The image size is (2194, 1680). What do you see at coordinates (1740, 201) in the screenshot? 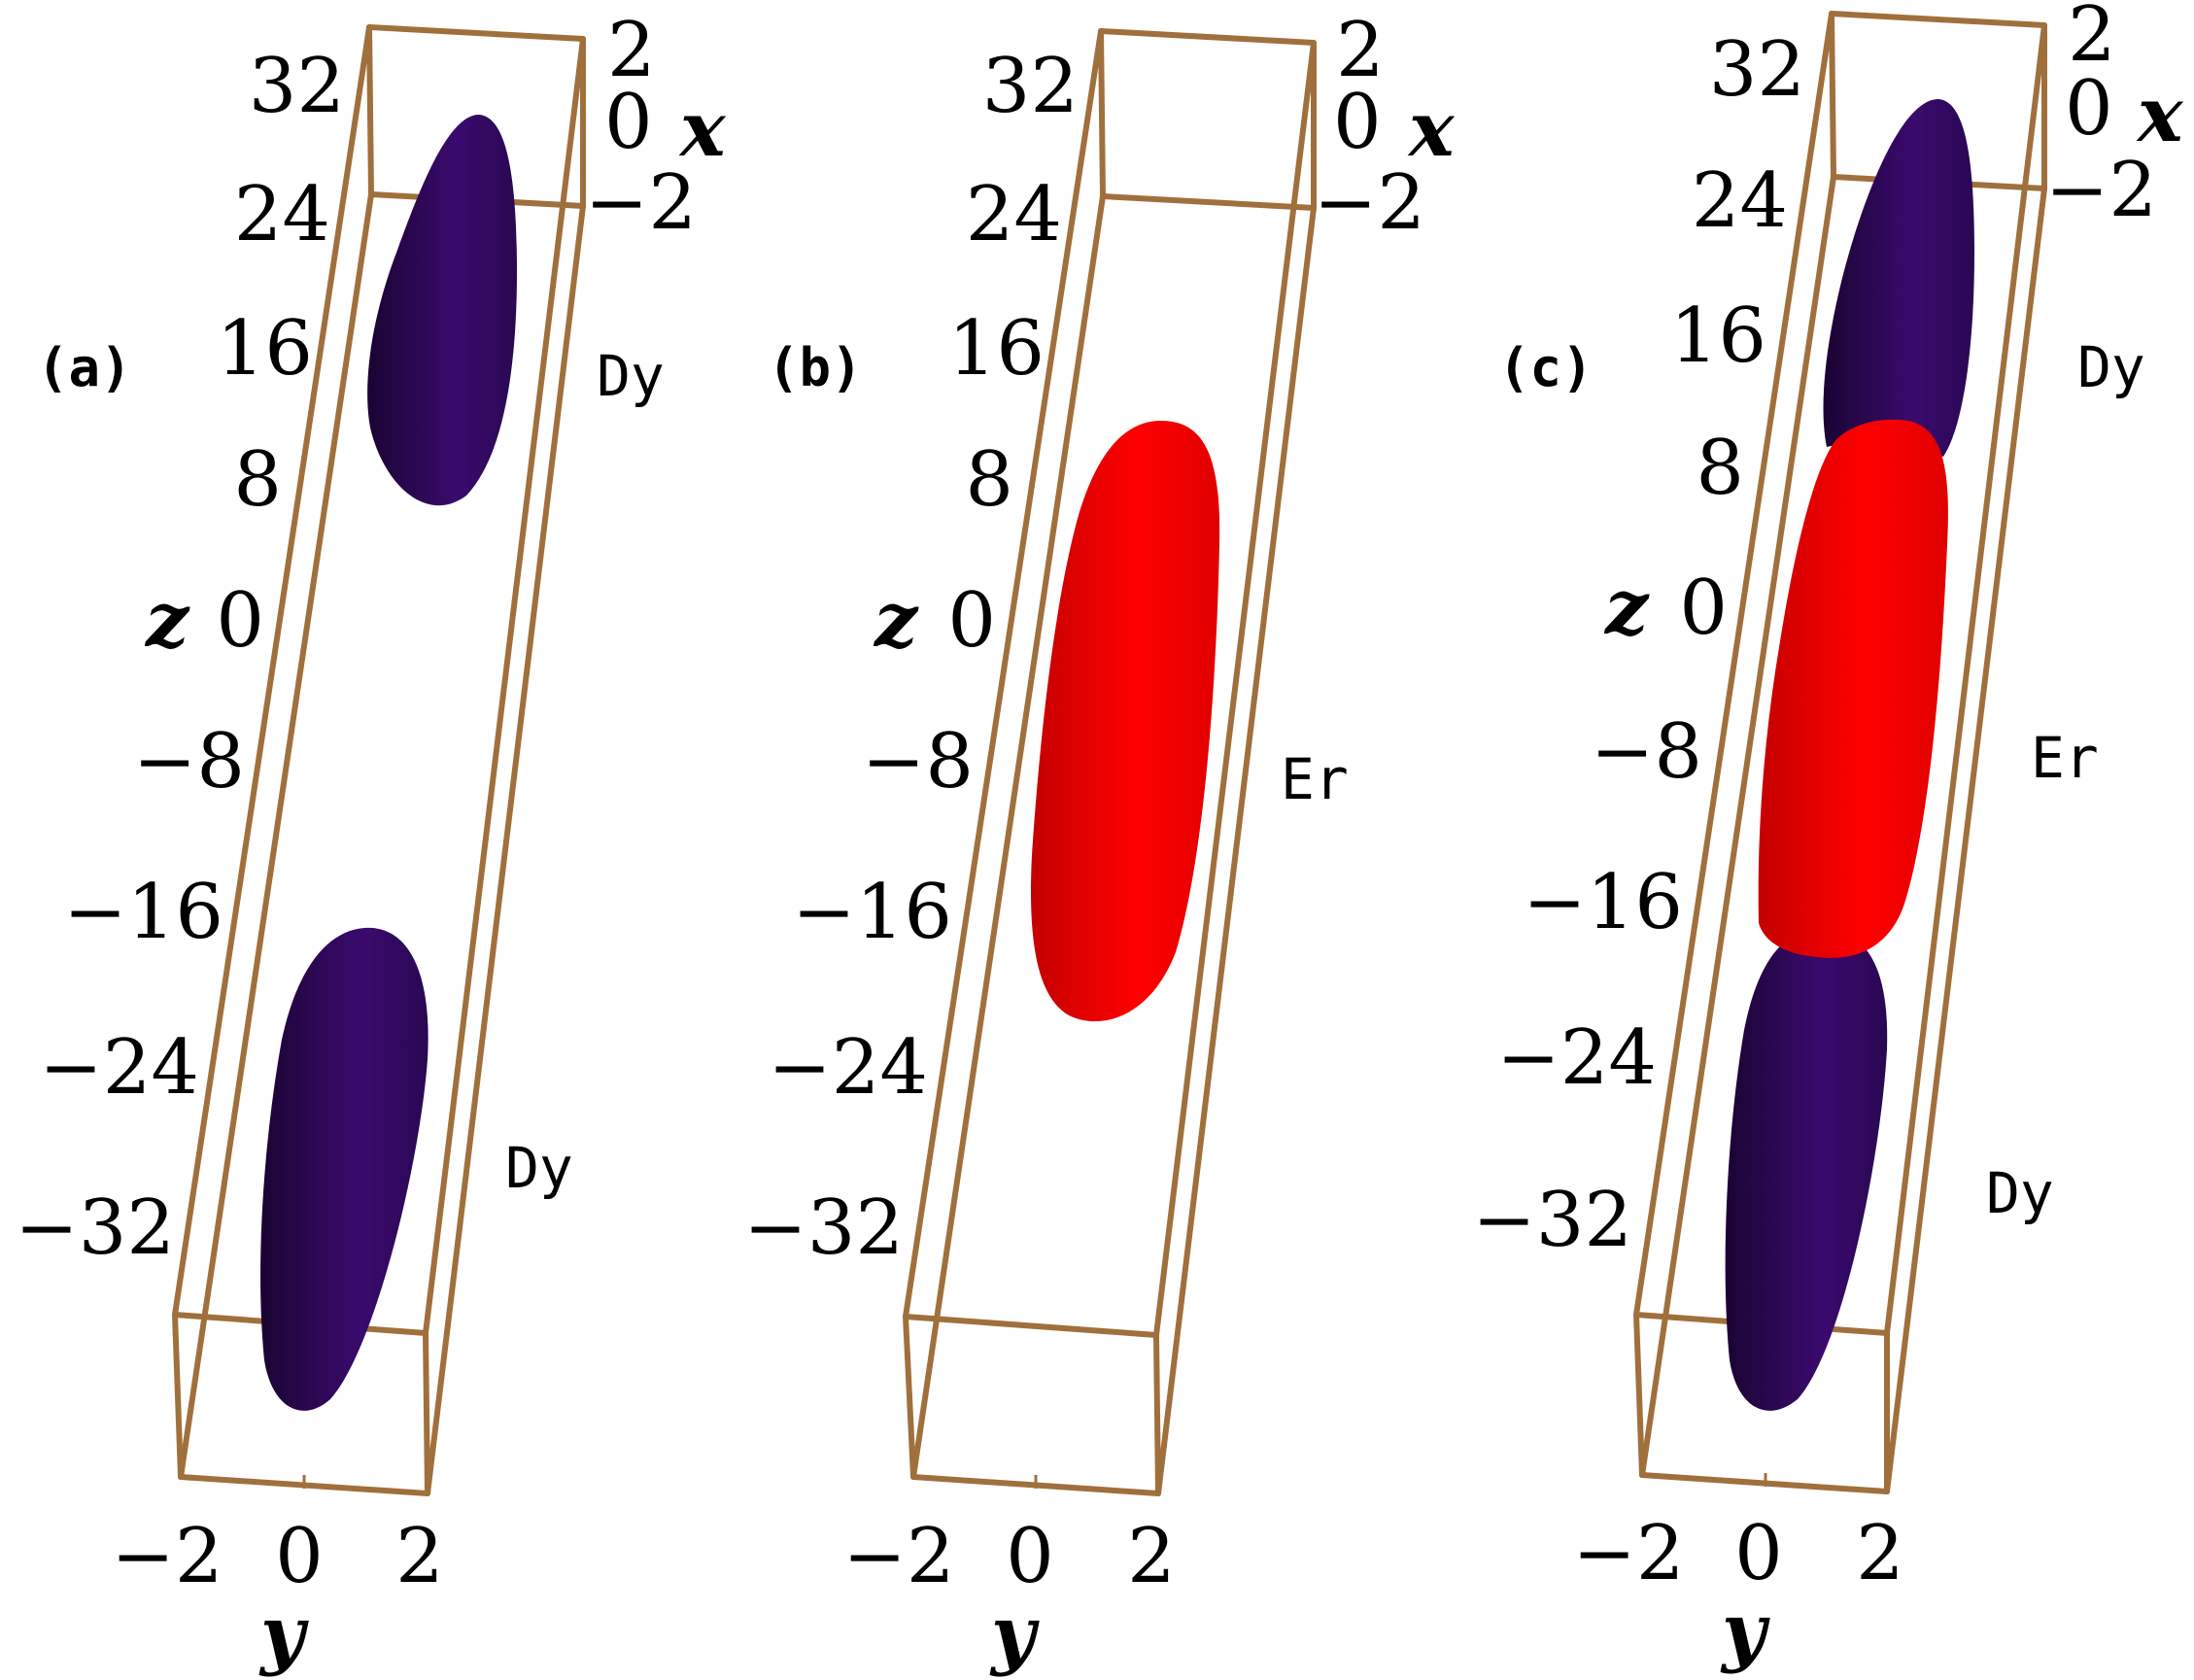
I see `z-tick-c-24: 24` at bounding box center [1740, 201].